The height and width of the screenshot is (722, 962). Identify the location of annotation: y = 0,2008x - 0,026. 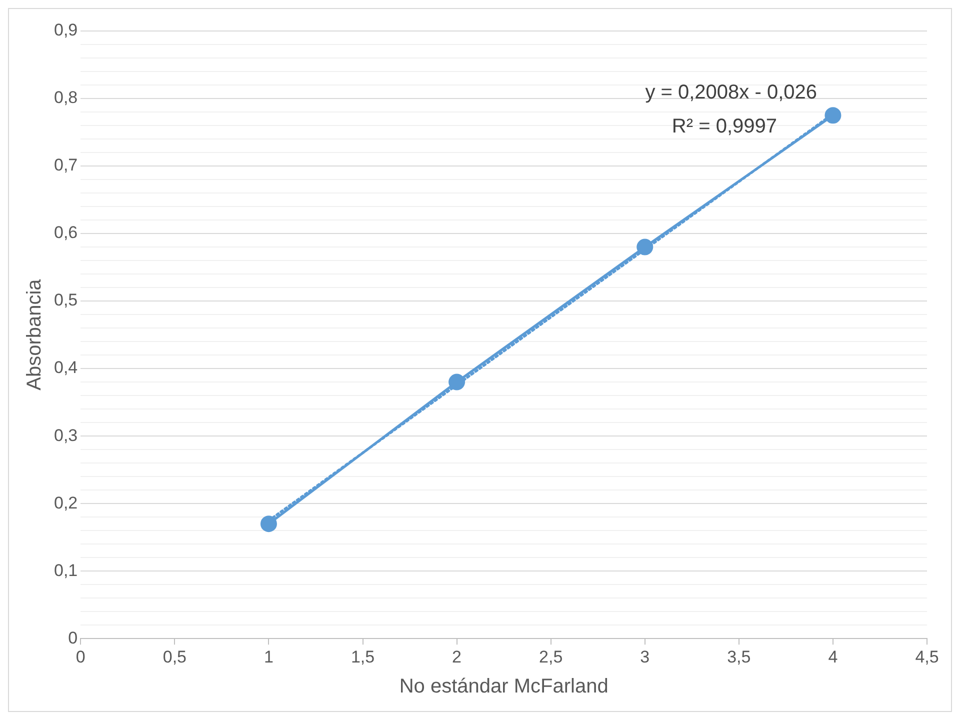
(731, 93).